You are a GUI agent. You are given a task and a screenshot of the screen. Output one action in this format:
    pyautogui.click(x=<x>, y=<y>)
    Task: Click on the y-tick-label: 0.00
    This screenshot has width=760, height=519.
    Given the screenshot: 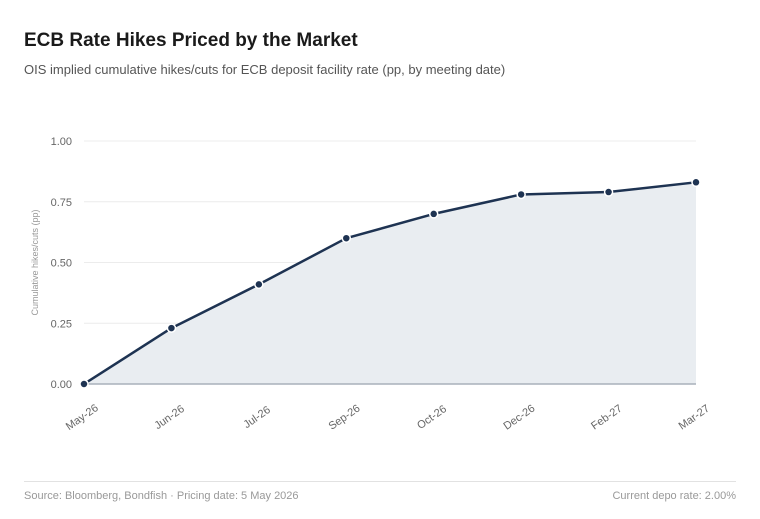 What is the action you would take?
    pyautogui.click(x=61, y=385)
    